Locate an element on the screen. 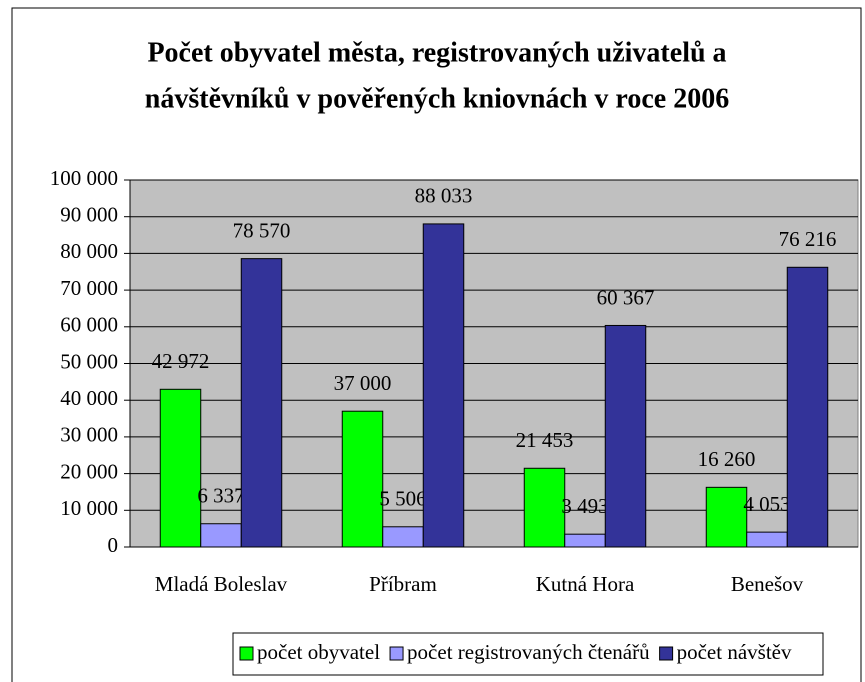  y-tick-label: 60 000 is located at coordinates (89, 325).